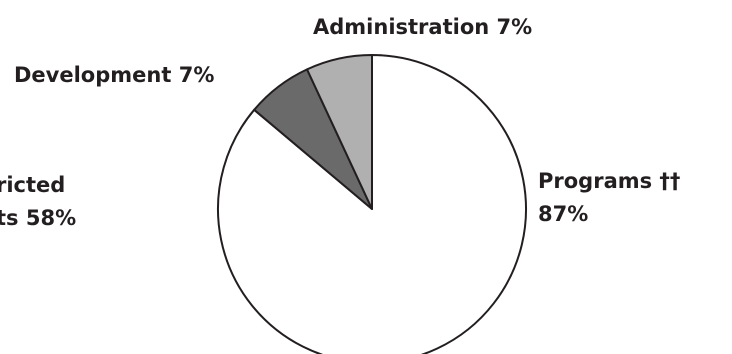 This screenshot has height=354, width=732. I want to click on pie-slice-administration, so click(339, 132).